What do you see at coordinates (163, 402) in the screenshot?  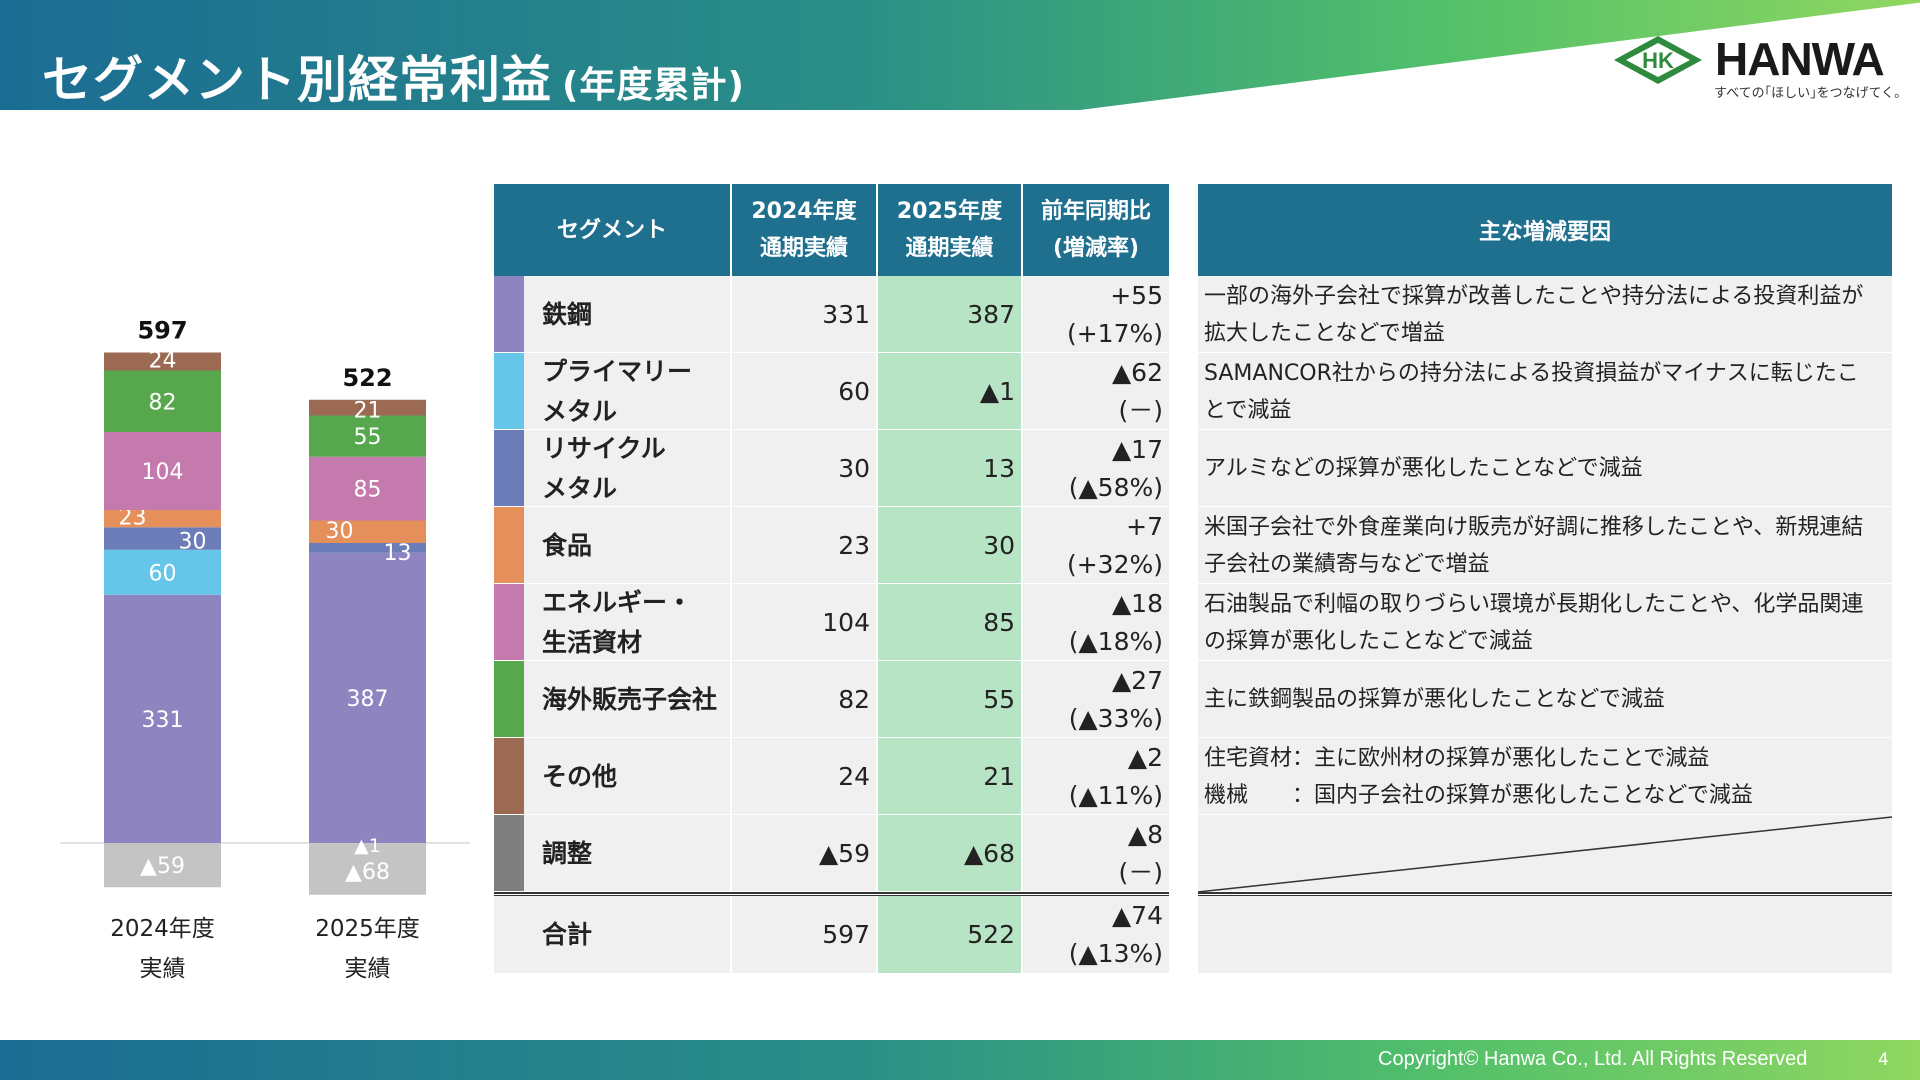 I see `bar-label-overseas-0: 82` at bounding box center [163, 402].